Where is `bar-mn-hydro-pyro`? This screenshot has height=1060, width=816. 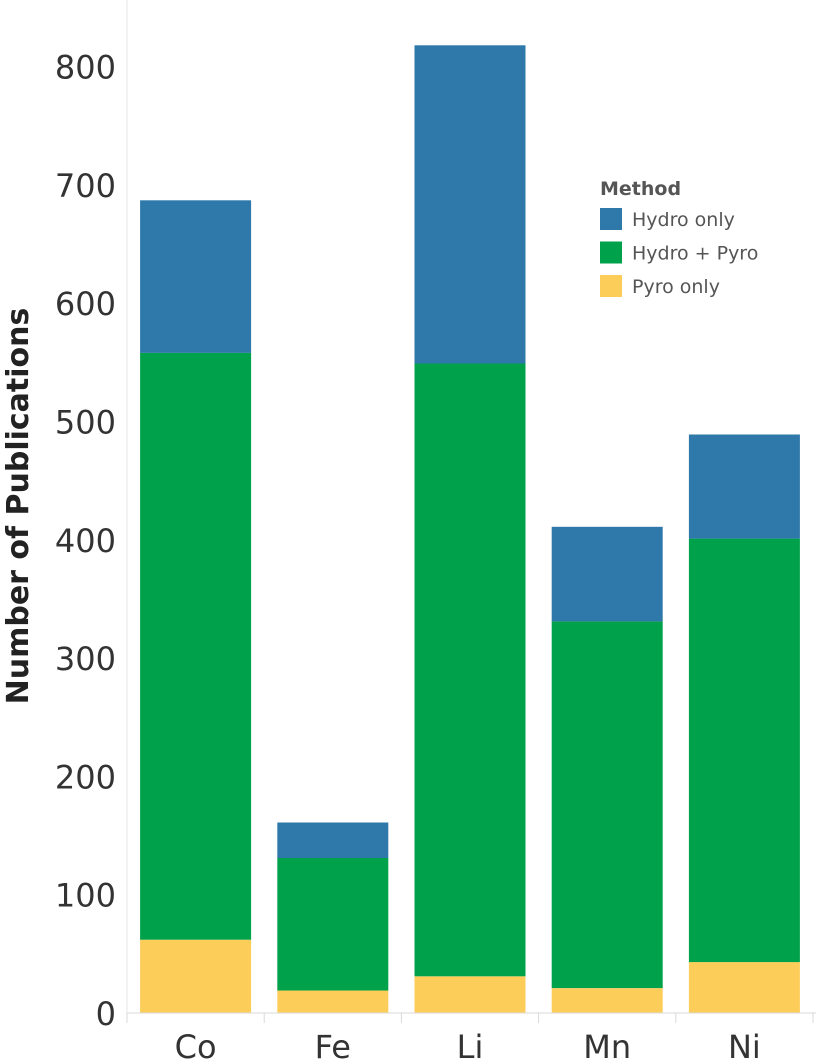 bar-mn-hydro-pyro is located at coordinates (607, 805).